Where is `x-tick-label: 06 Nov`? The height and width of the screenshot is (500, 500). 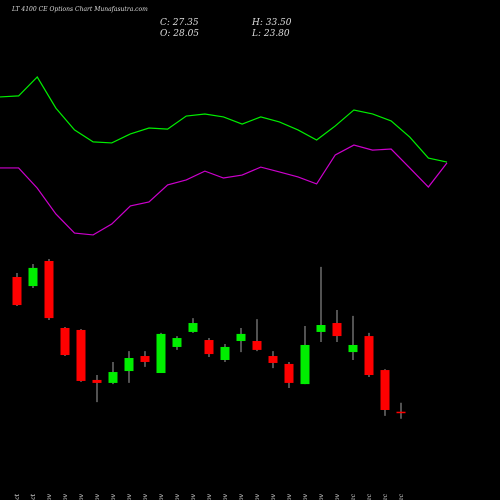
x-tick-label: 06 Nov is located at coordinates (81, 496).